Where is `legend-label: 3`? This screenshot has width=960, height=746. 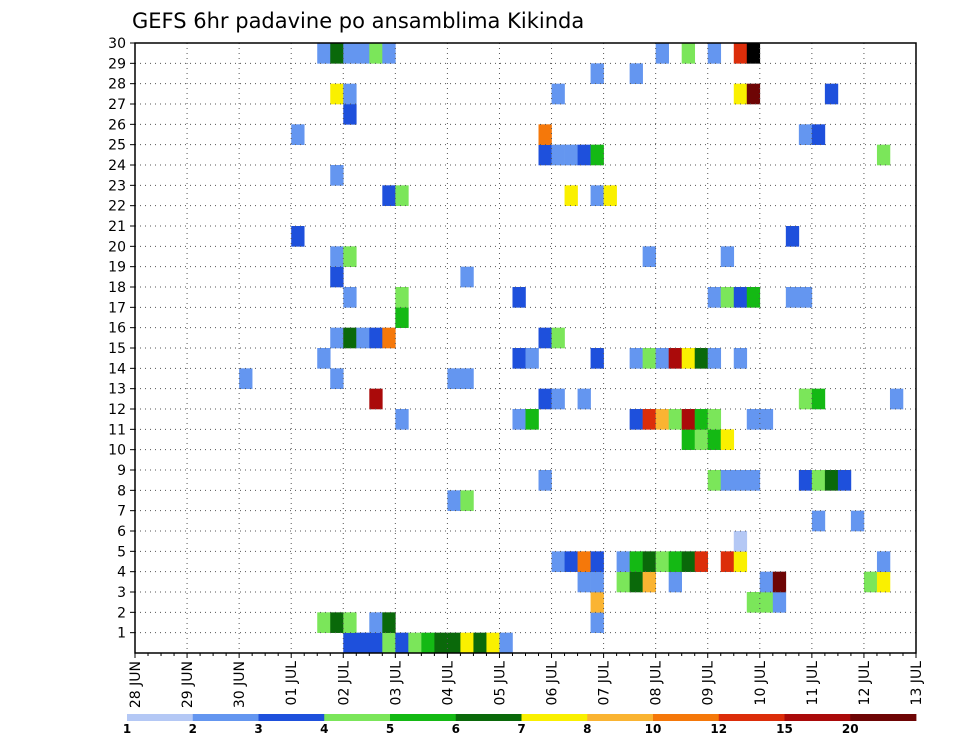 legend-label: 3 is located at coordinates (258, 729).